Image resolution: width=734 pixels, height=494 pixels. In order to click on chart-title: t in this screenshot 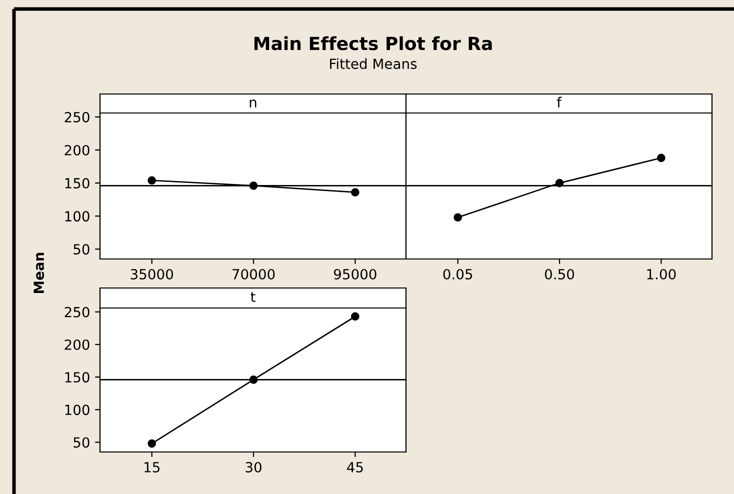, I will do `click(253, 297)`.